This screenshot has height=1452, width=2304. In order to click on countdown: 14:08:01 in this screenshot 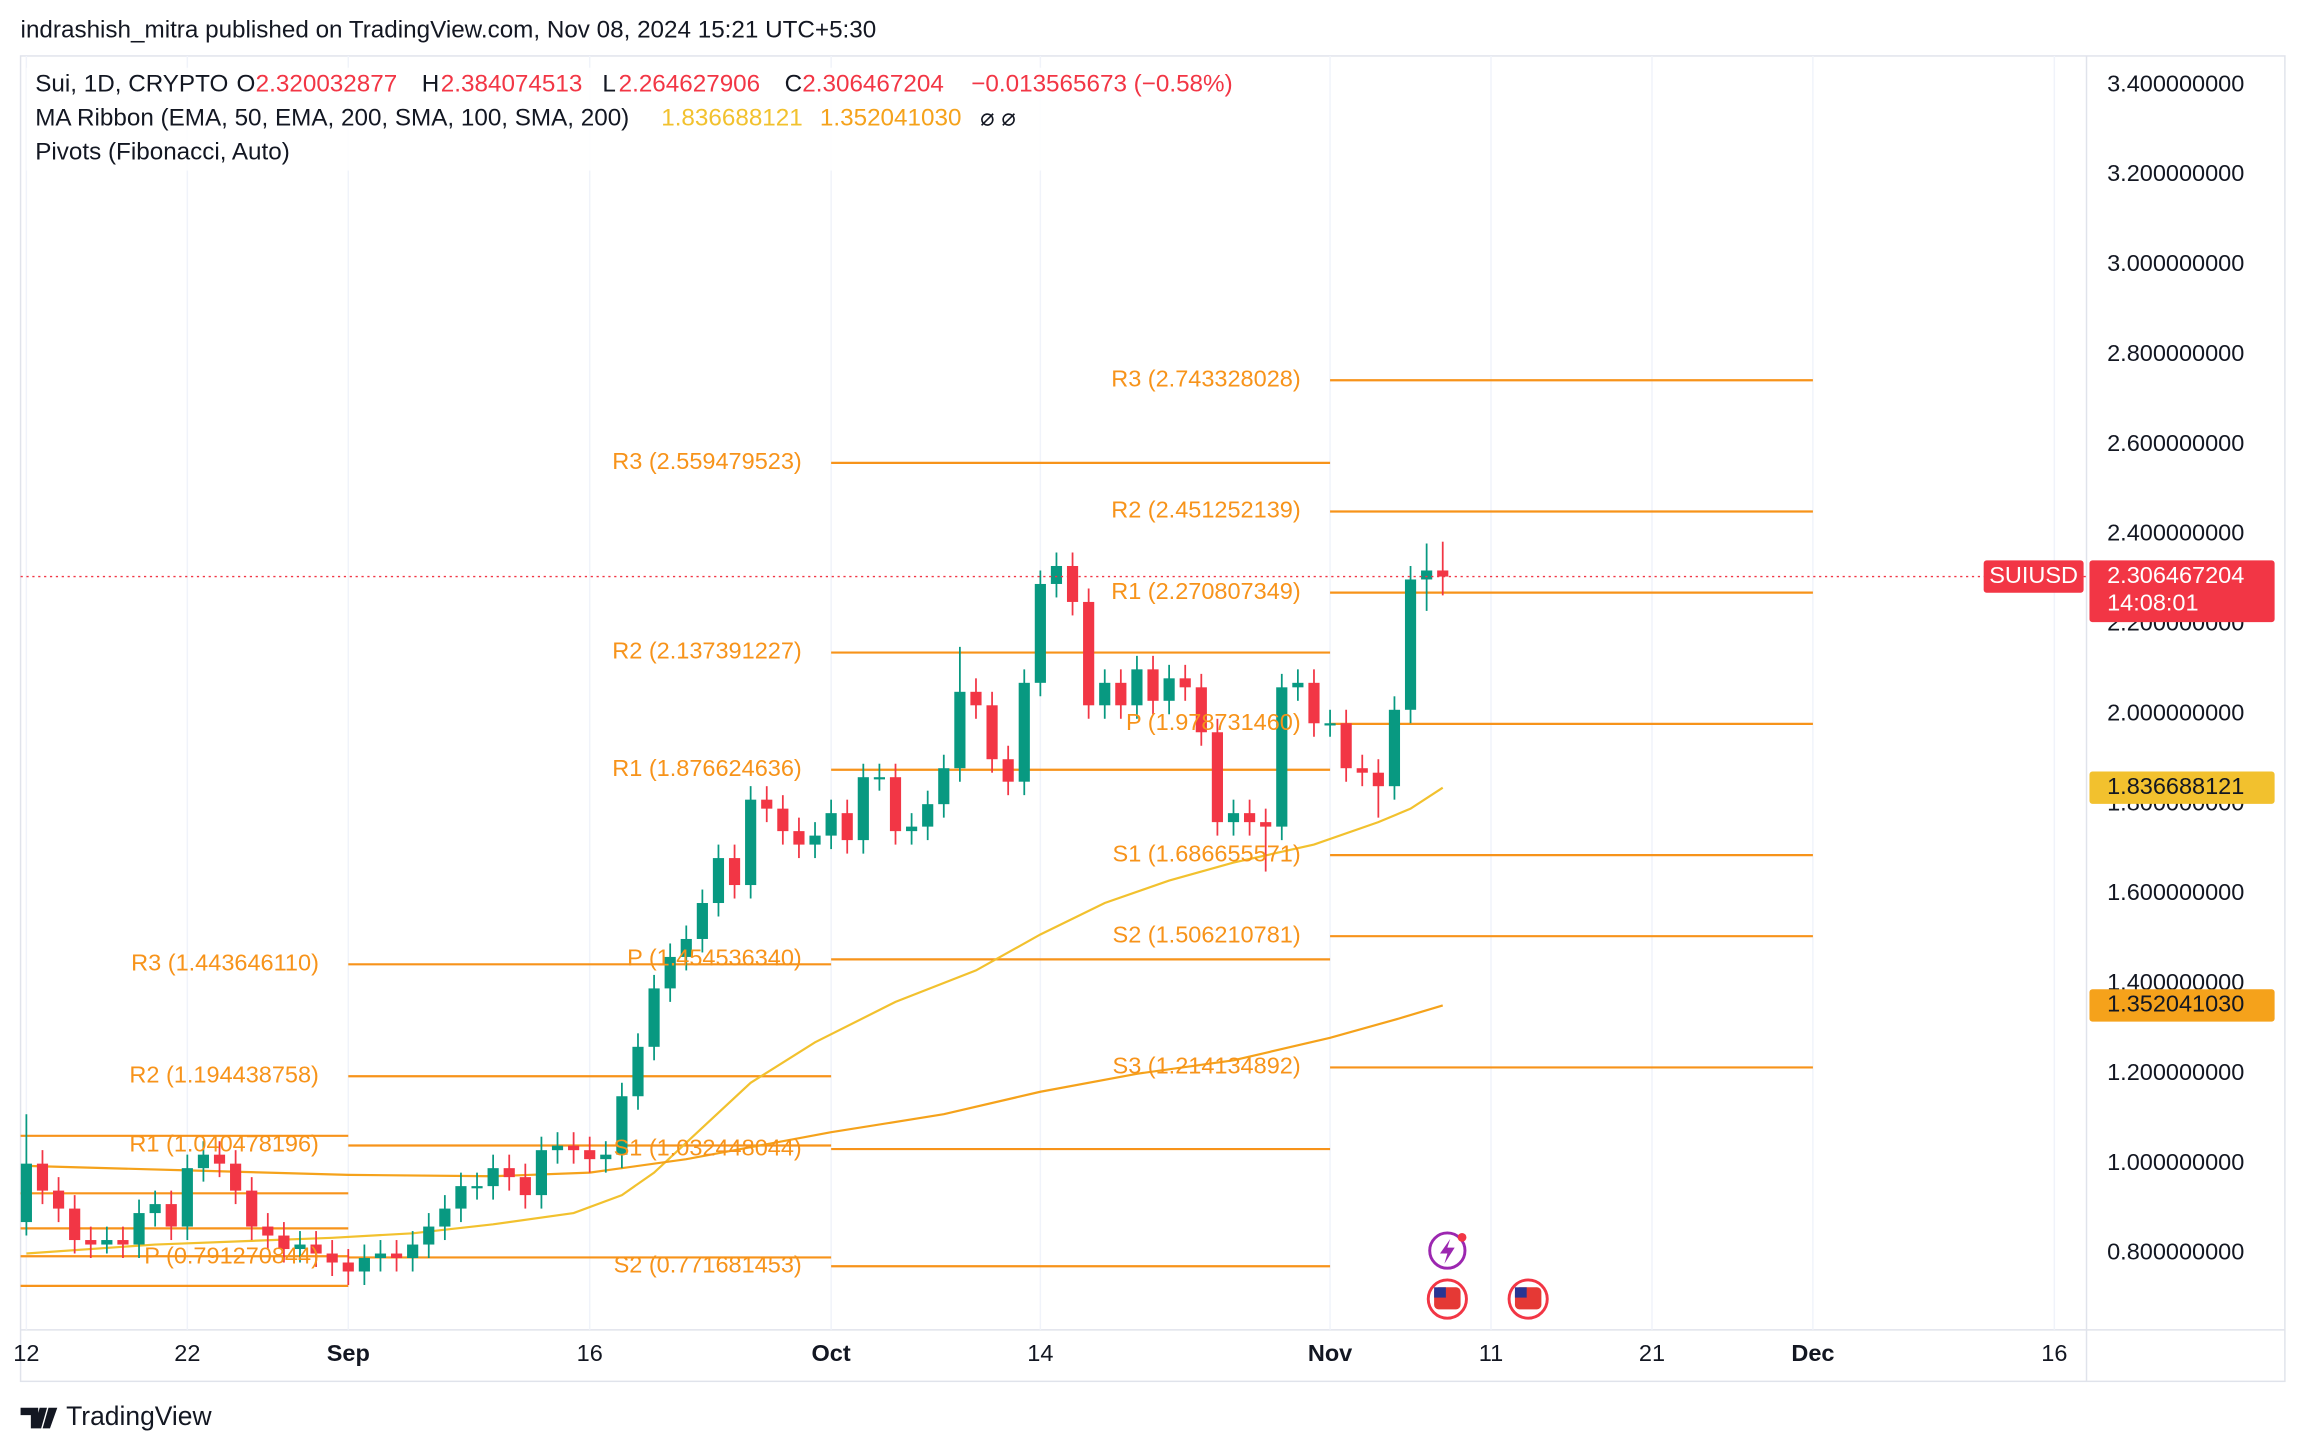, I will do `click(2152, 603)`.